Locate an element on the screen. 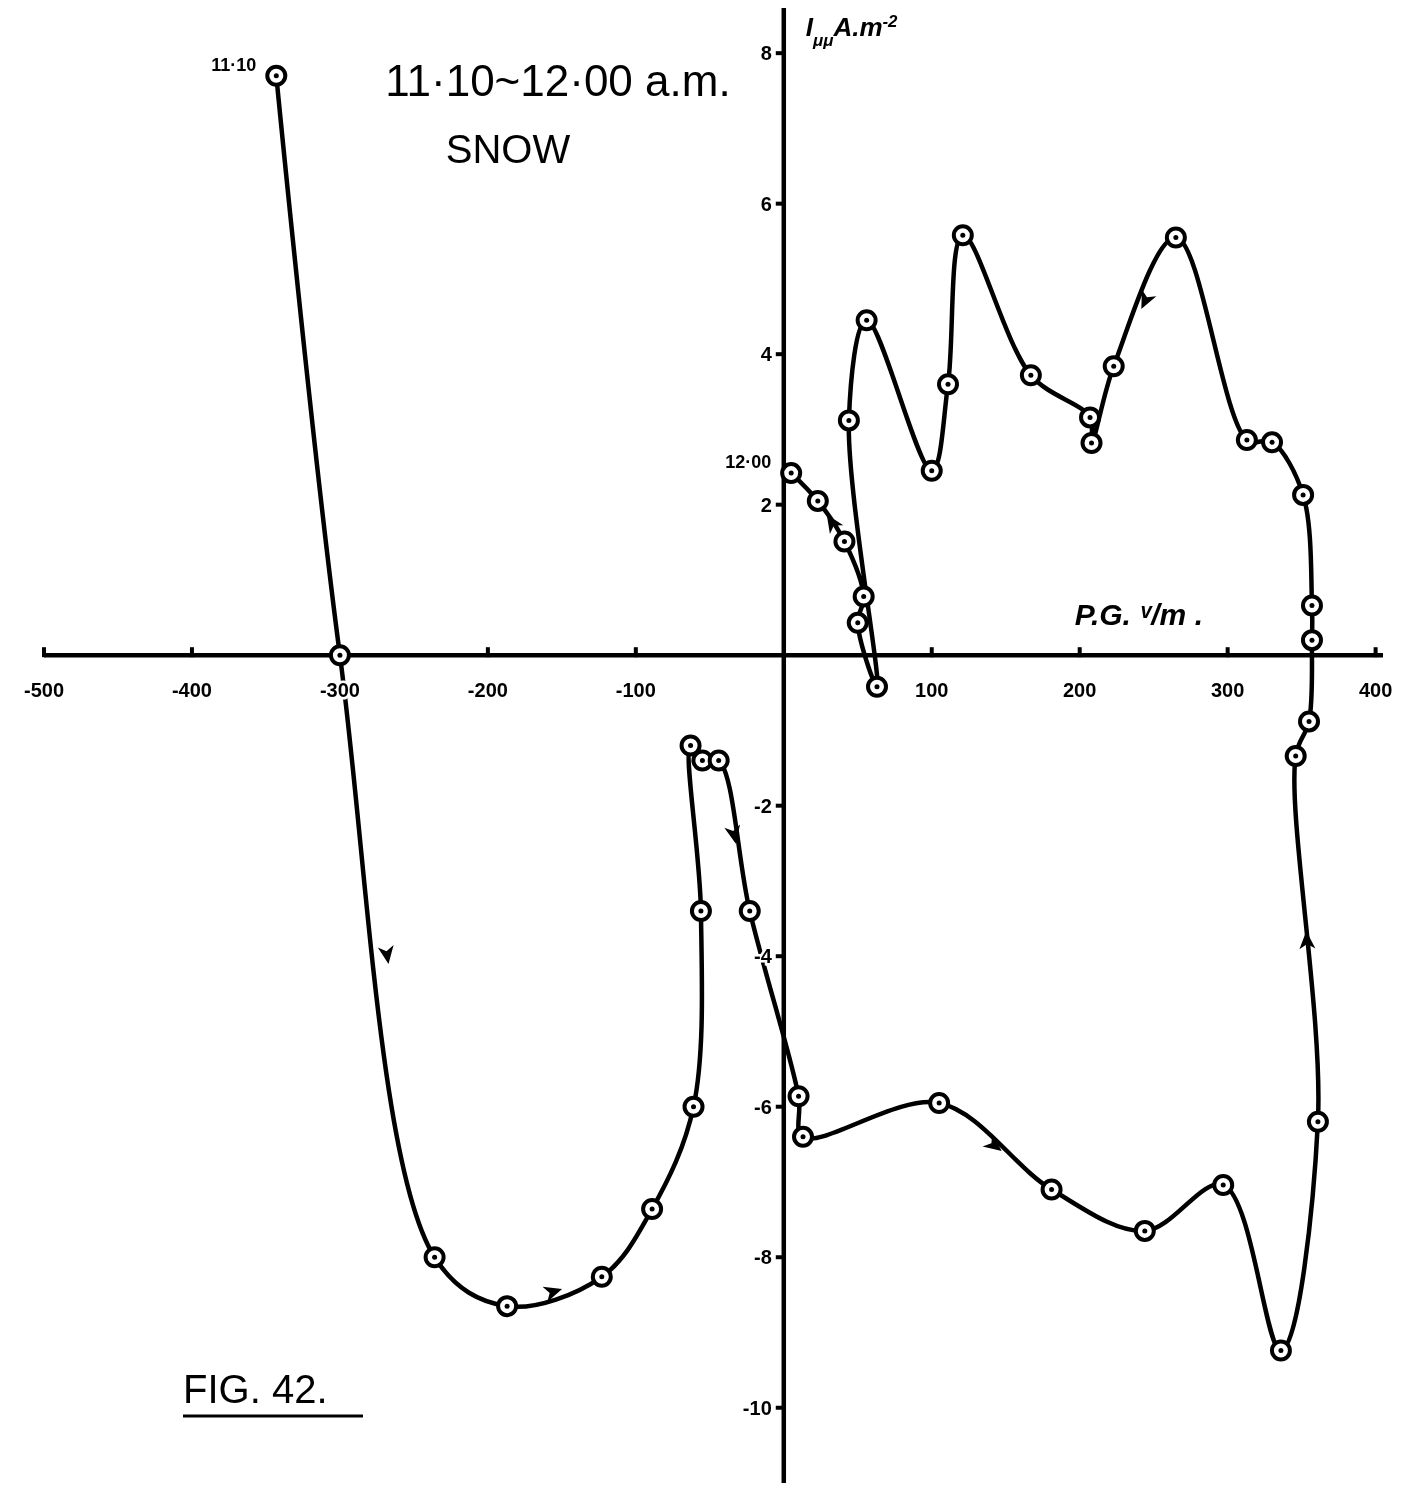 The height and width of the screenshot is (1491, 1404). annotation: 11·10 is located at coordinates (234, 64).